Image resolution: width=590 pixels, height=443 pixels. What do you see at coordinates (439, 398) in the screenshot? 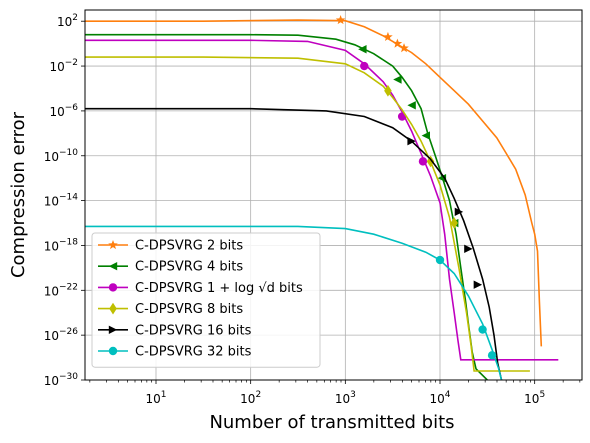
I see `x-tick-label: 10⁴` at bounding box center [439, 398].